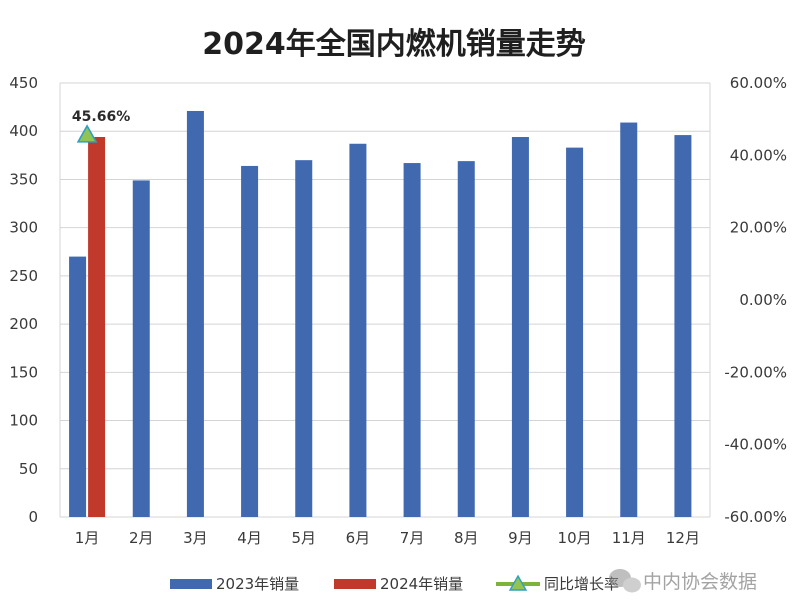 This screenshot has height=603, width=798. Describe the element at coordinates (101, 117) in the screenshot. I see `data-label: 45.66%` at that location.